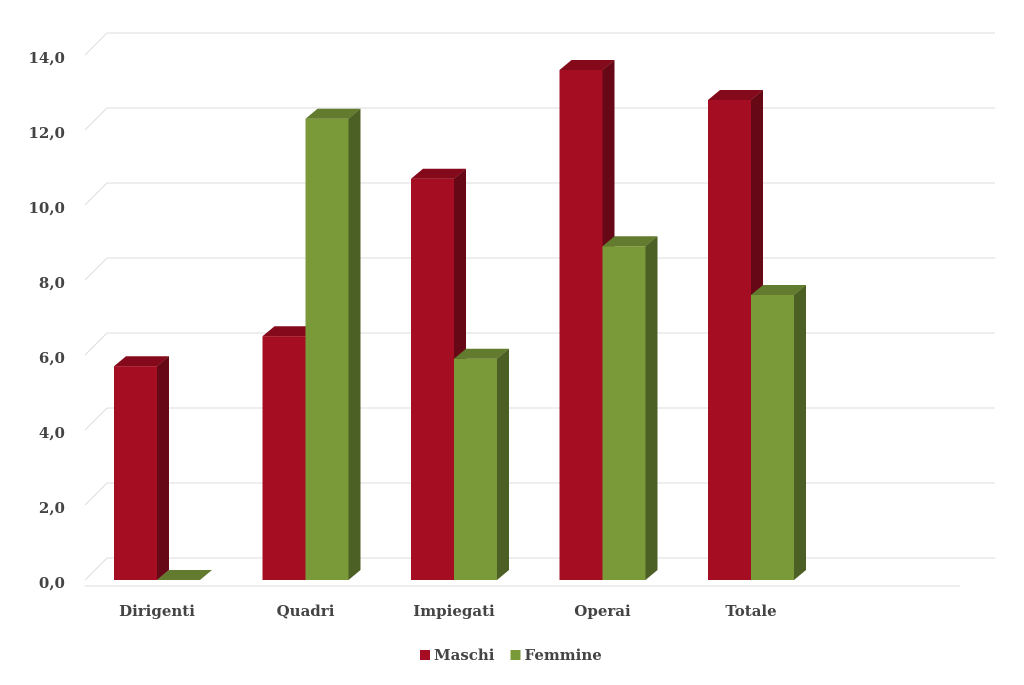  What do you see at coordinates (454, 611) in the screenshot?
I see `x-tick-label: Impiegati` at bounding box center [454, 611].